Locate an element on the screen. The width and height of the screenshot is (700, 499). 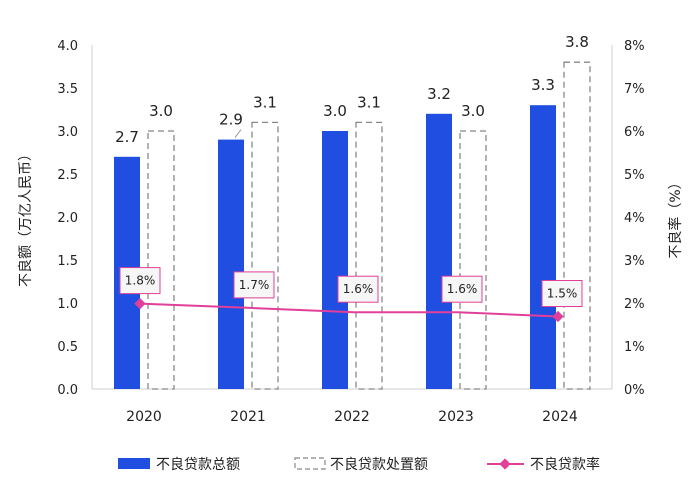
x-tick-label: 2022 is located at coordinates (352, 417).